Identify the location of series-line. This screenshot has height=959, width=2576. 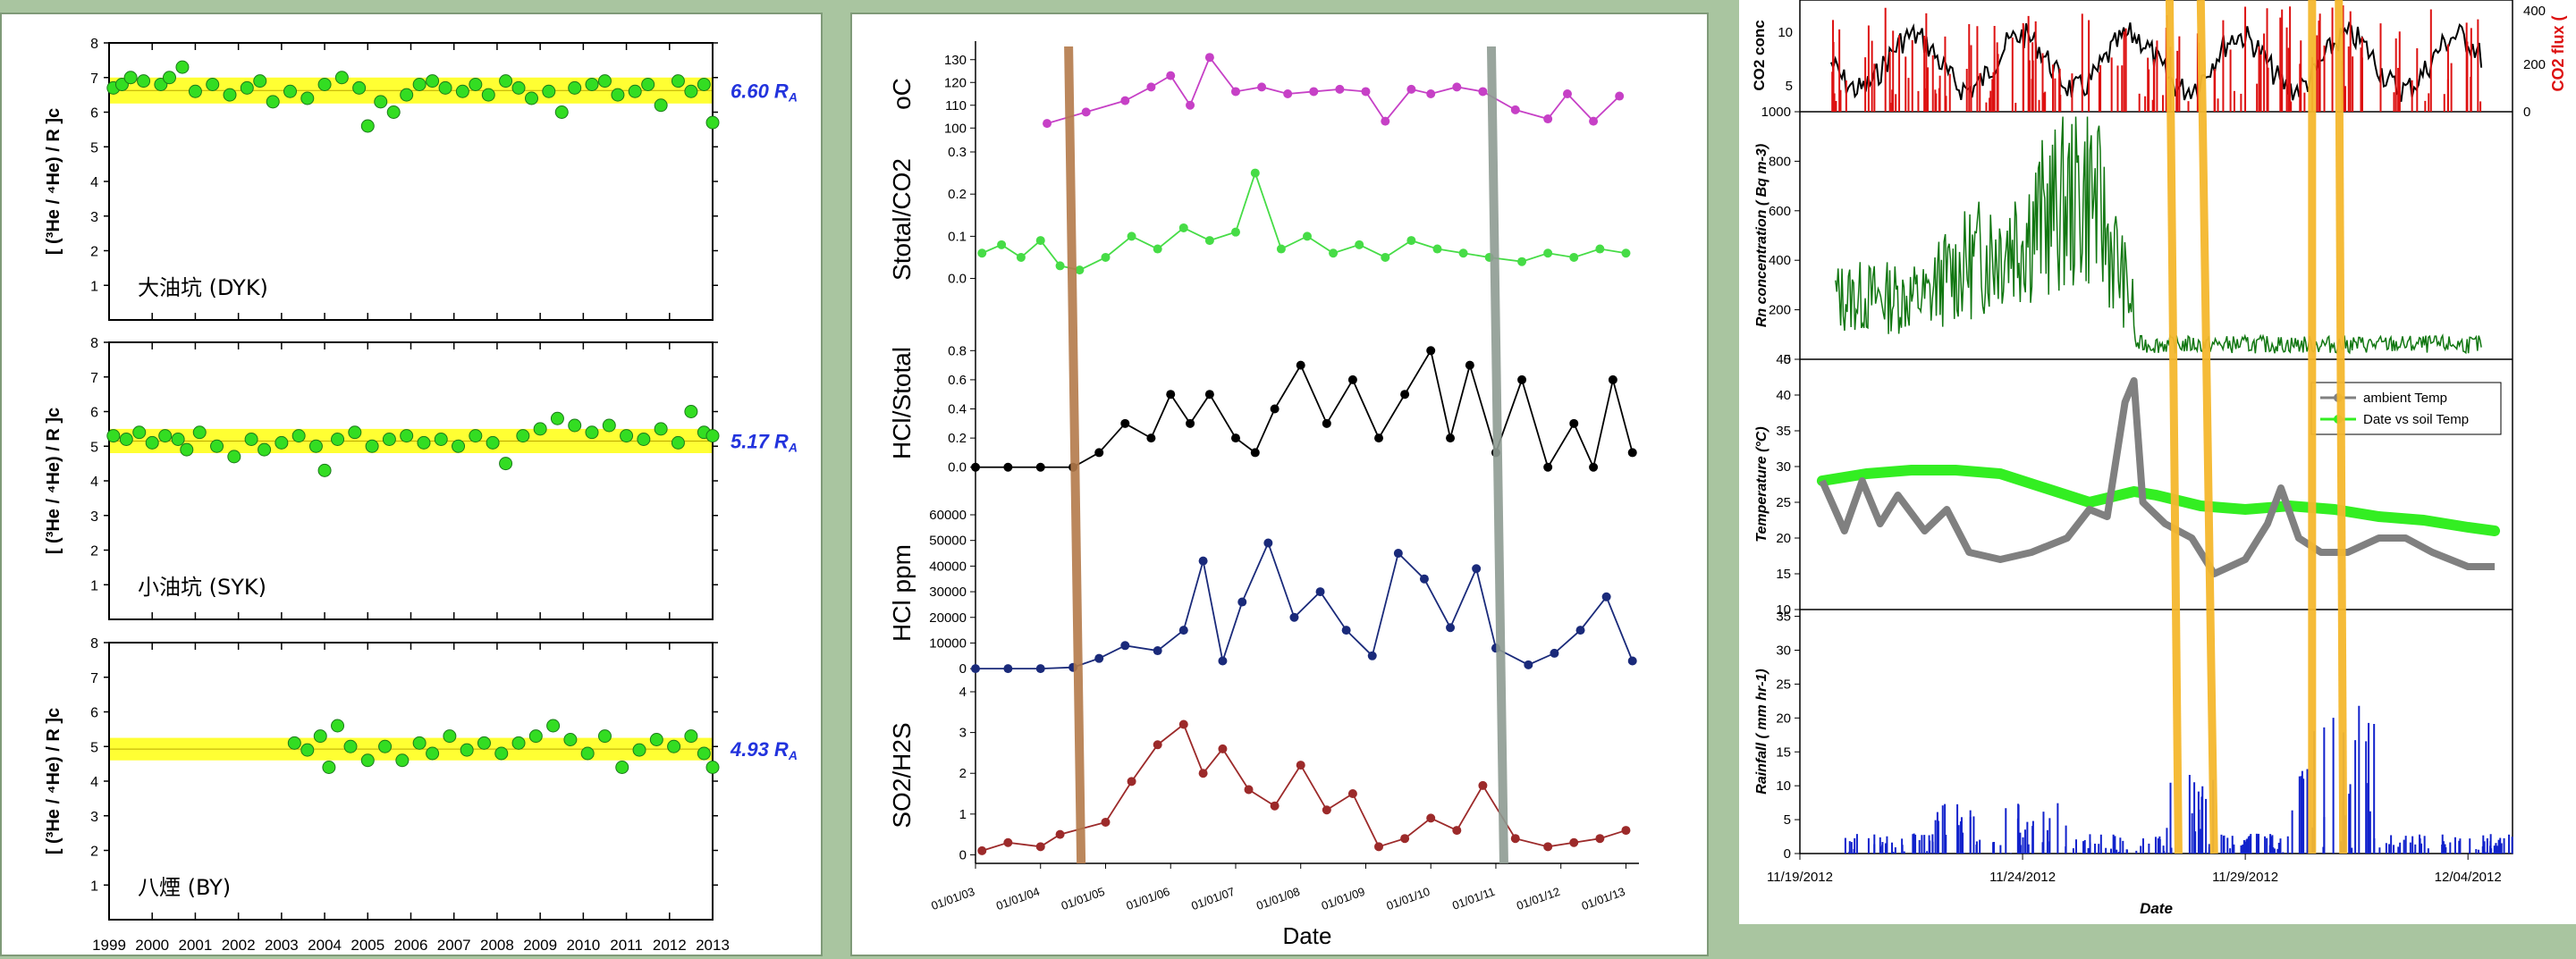
(1333, 90).